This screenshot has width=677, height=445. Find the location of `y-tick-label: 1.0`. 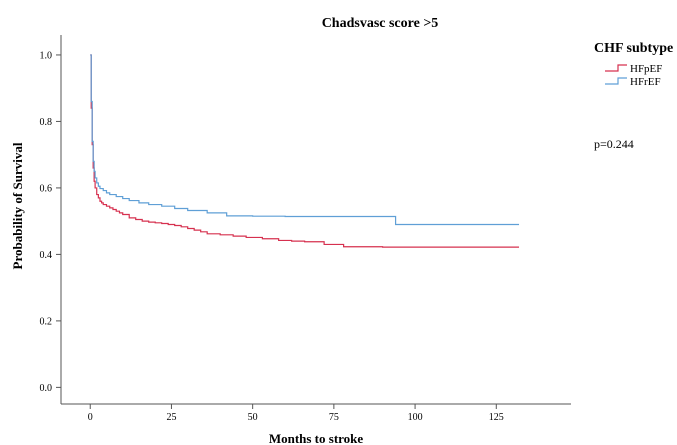

y-tick-label: 1.0 is located at coordinates (46, 55).